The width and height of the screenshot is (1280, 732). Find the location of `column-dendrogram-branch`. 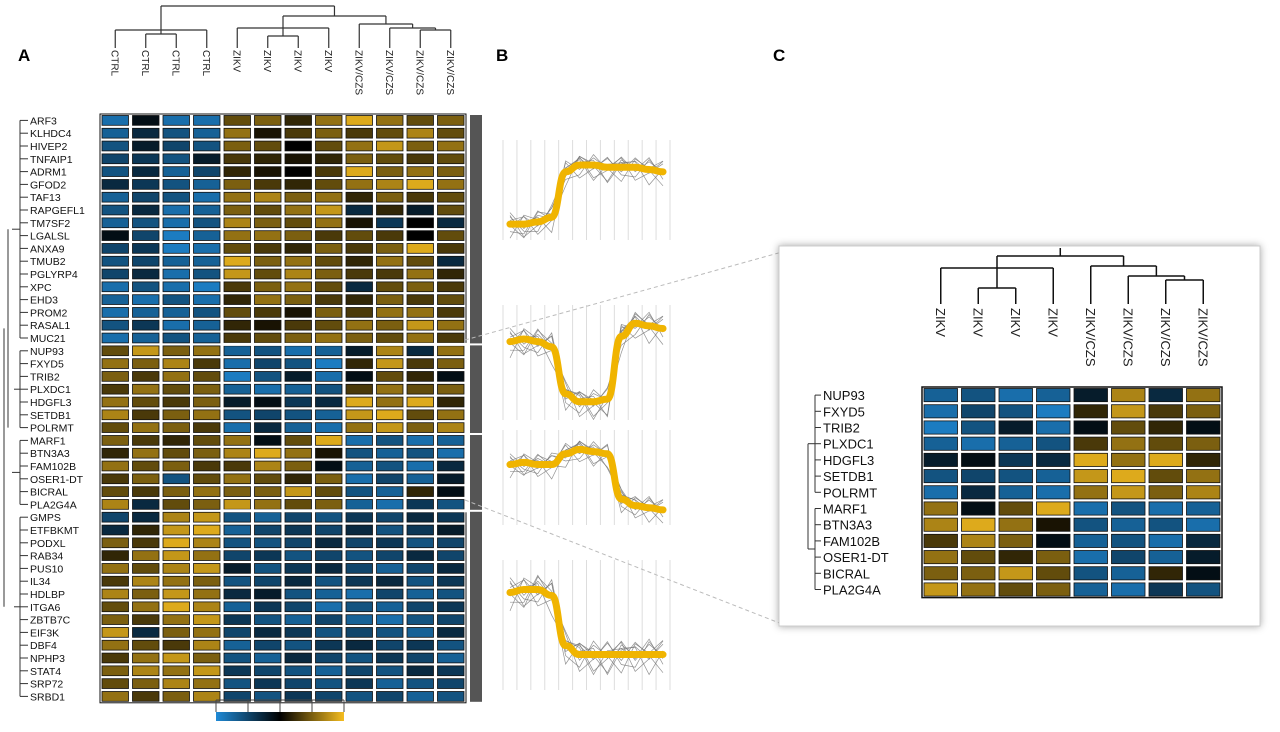

column-dendrogram-branch is located at coordinates (334, 21).